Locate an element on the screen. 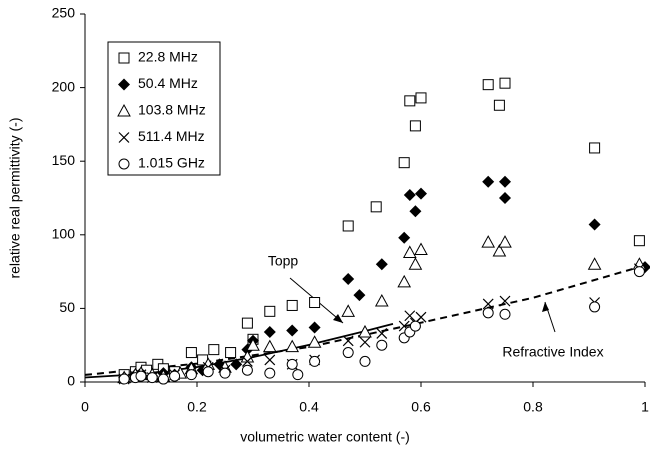 The width and height of the screenshot is (650, 450). legend-box is located at coordinates (164, 108).